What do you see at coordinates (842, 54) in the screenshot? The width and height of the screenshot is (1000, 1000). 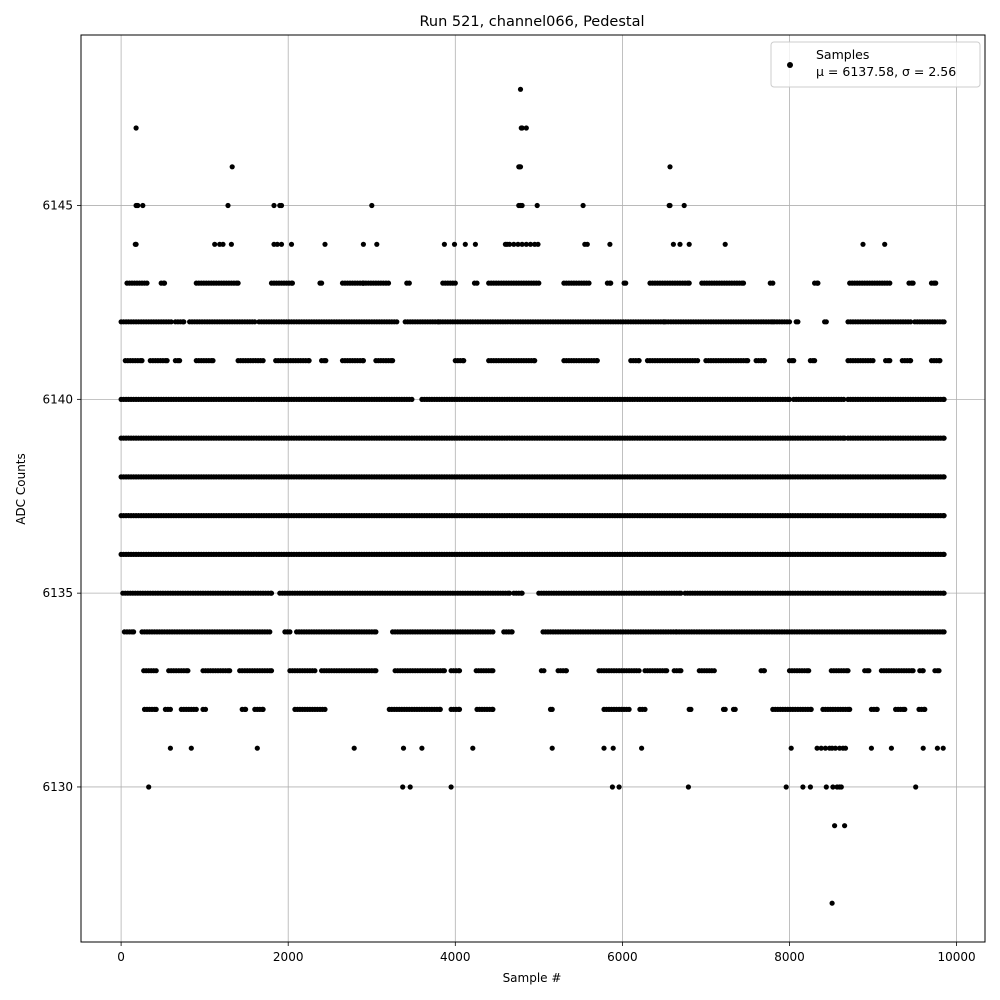 I see `legend-series-name: Samples` at bounding box center [842, 54].